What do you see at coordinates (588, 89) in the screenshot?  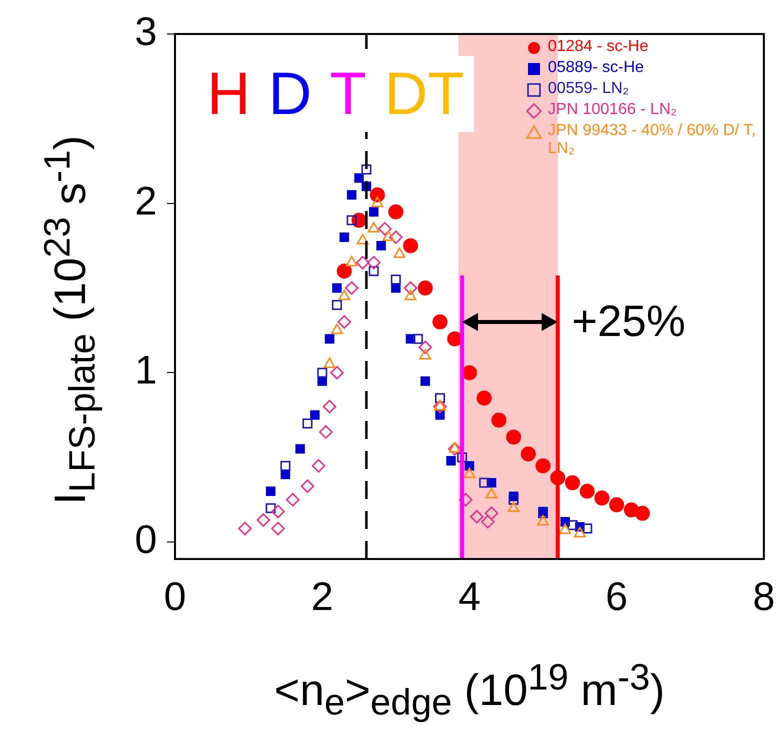 I see `legend-label: 00559- LN₂` at bounding box center [588, 89].